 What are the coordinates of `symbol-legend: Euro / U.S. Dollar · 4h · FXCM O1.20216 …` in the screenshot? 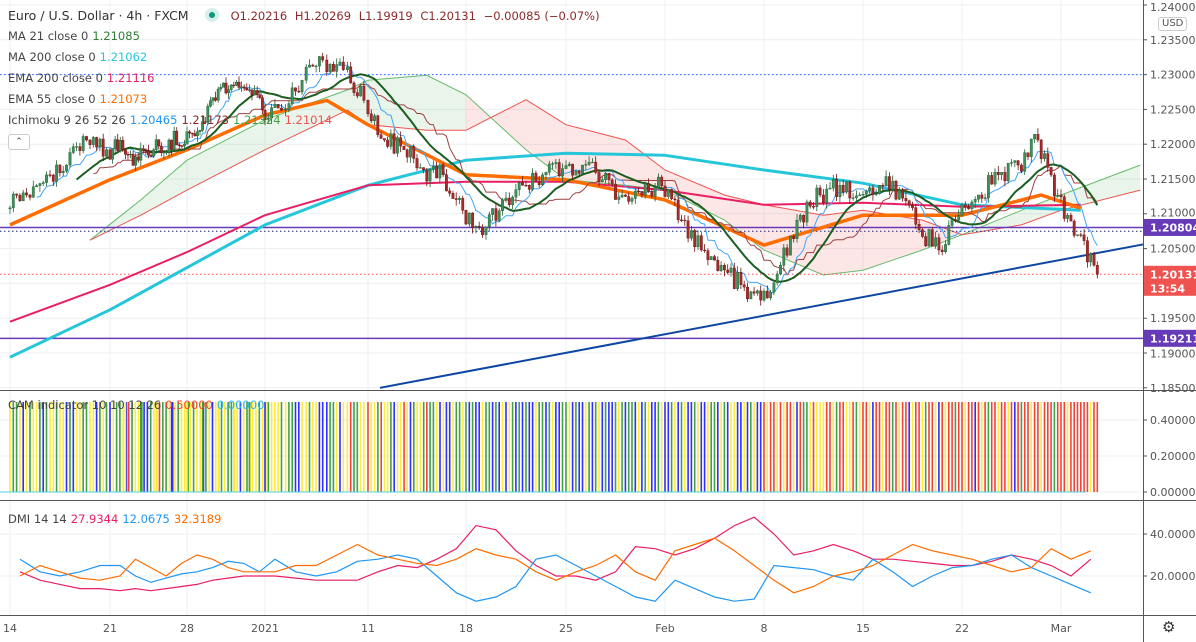 It's located at (308, 15).